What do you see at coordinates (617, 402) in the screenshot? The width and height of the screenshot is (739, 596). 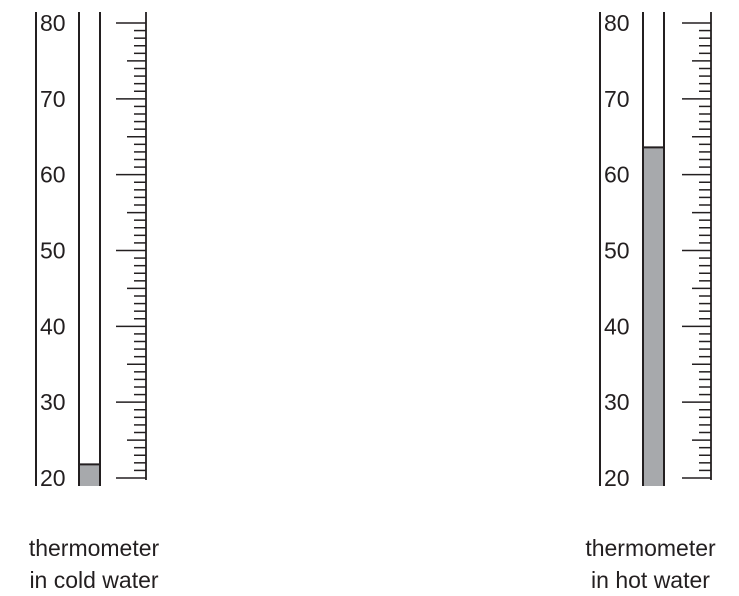 I see `hot-scale-label: 30` at bounding box center [617, 402].